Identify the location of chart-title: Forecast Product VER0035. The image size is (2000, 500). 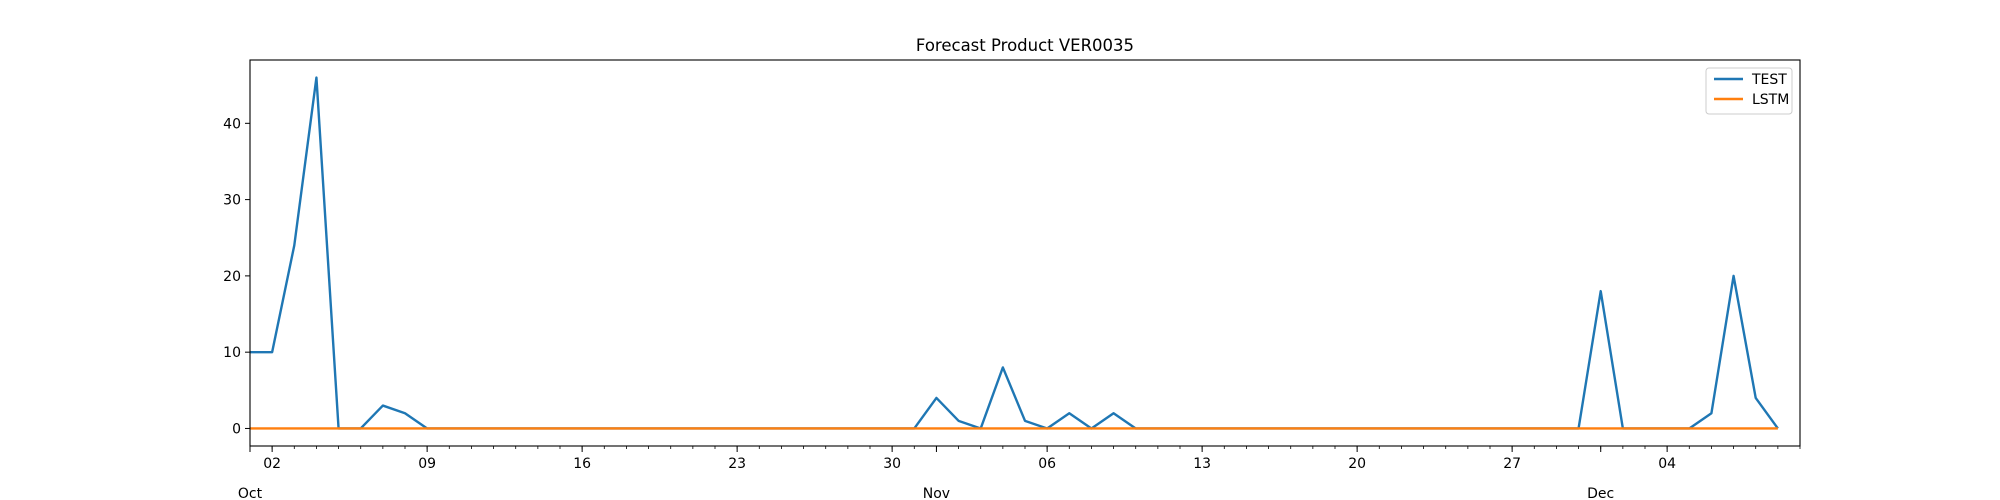
(1025, 45).